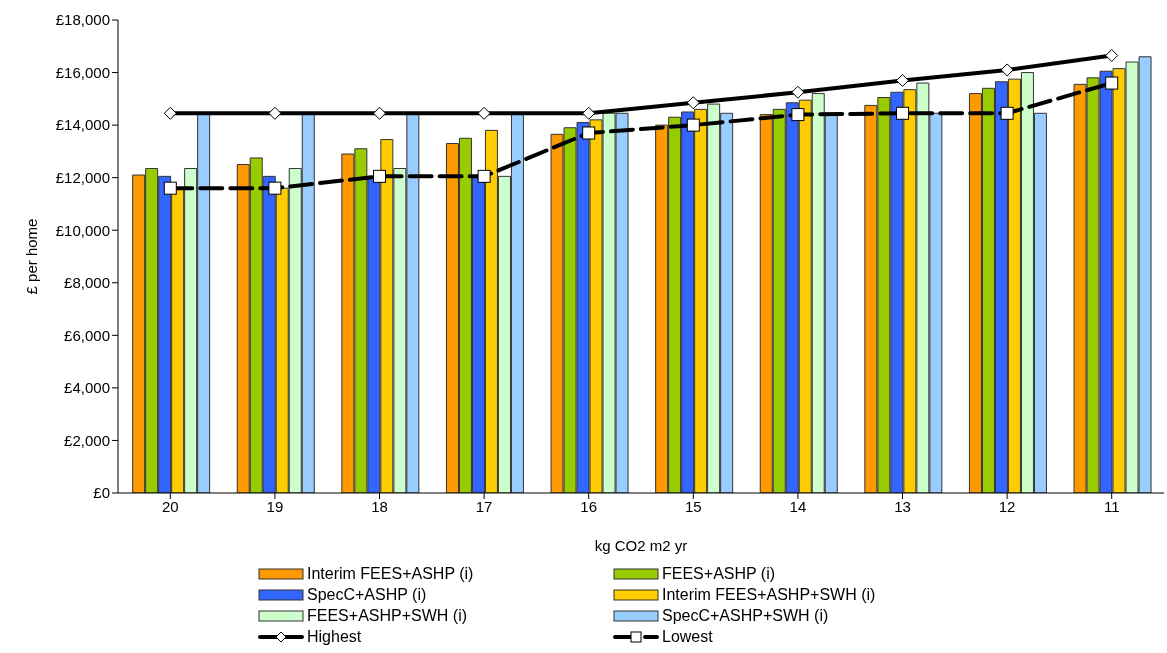 This screenshot has height=653, width=1167. I want to click on x-tick-label: 19, so click(275, 506).